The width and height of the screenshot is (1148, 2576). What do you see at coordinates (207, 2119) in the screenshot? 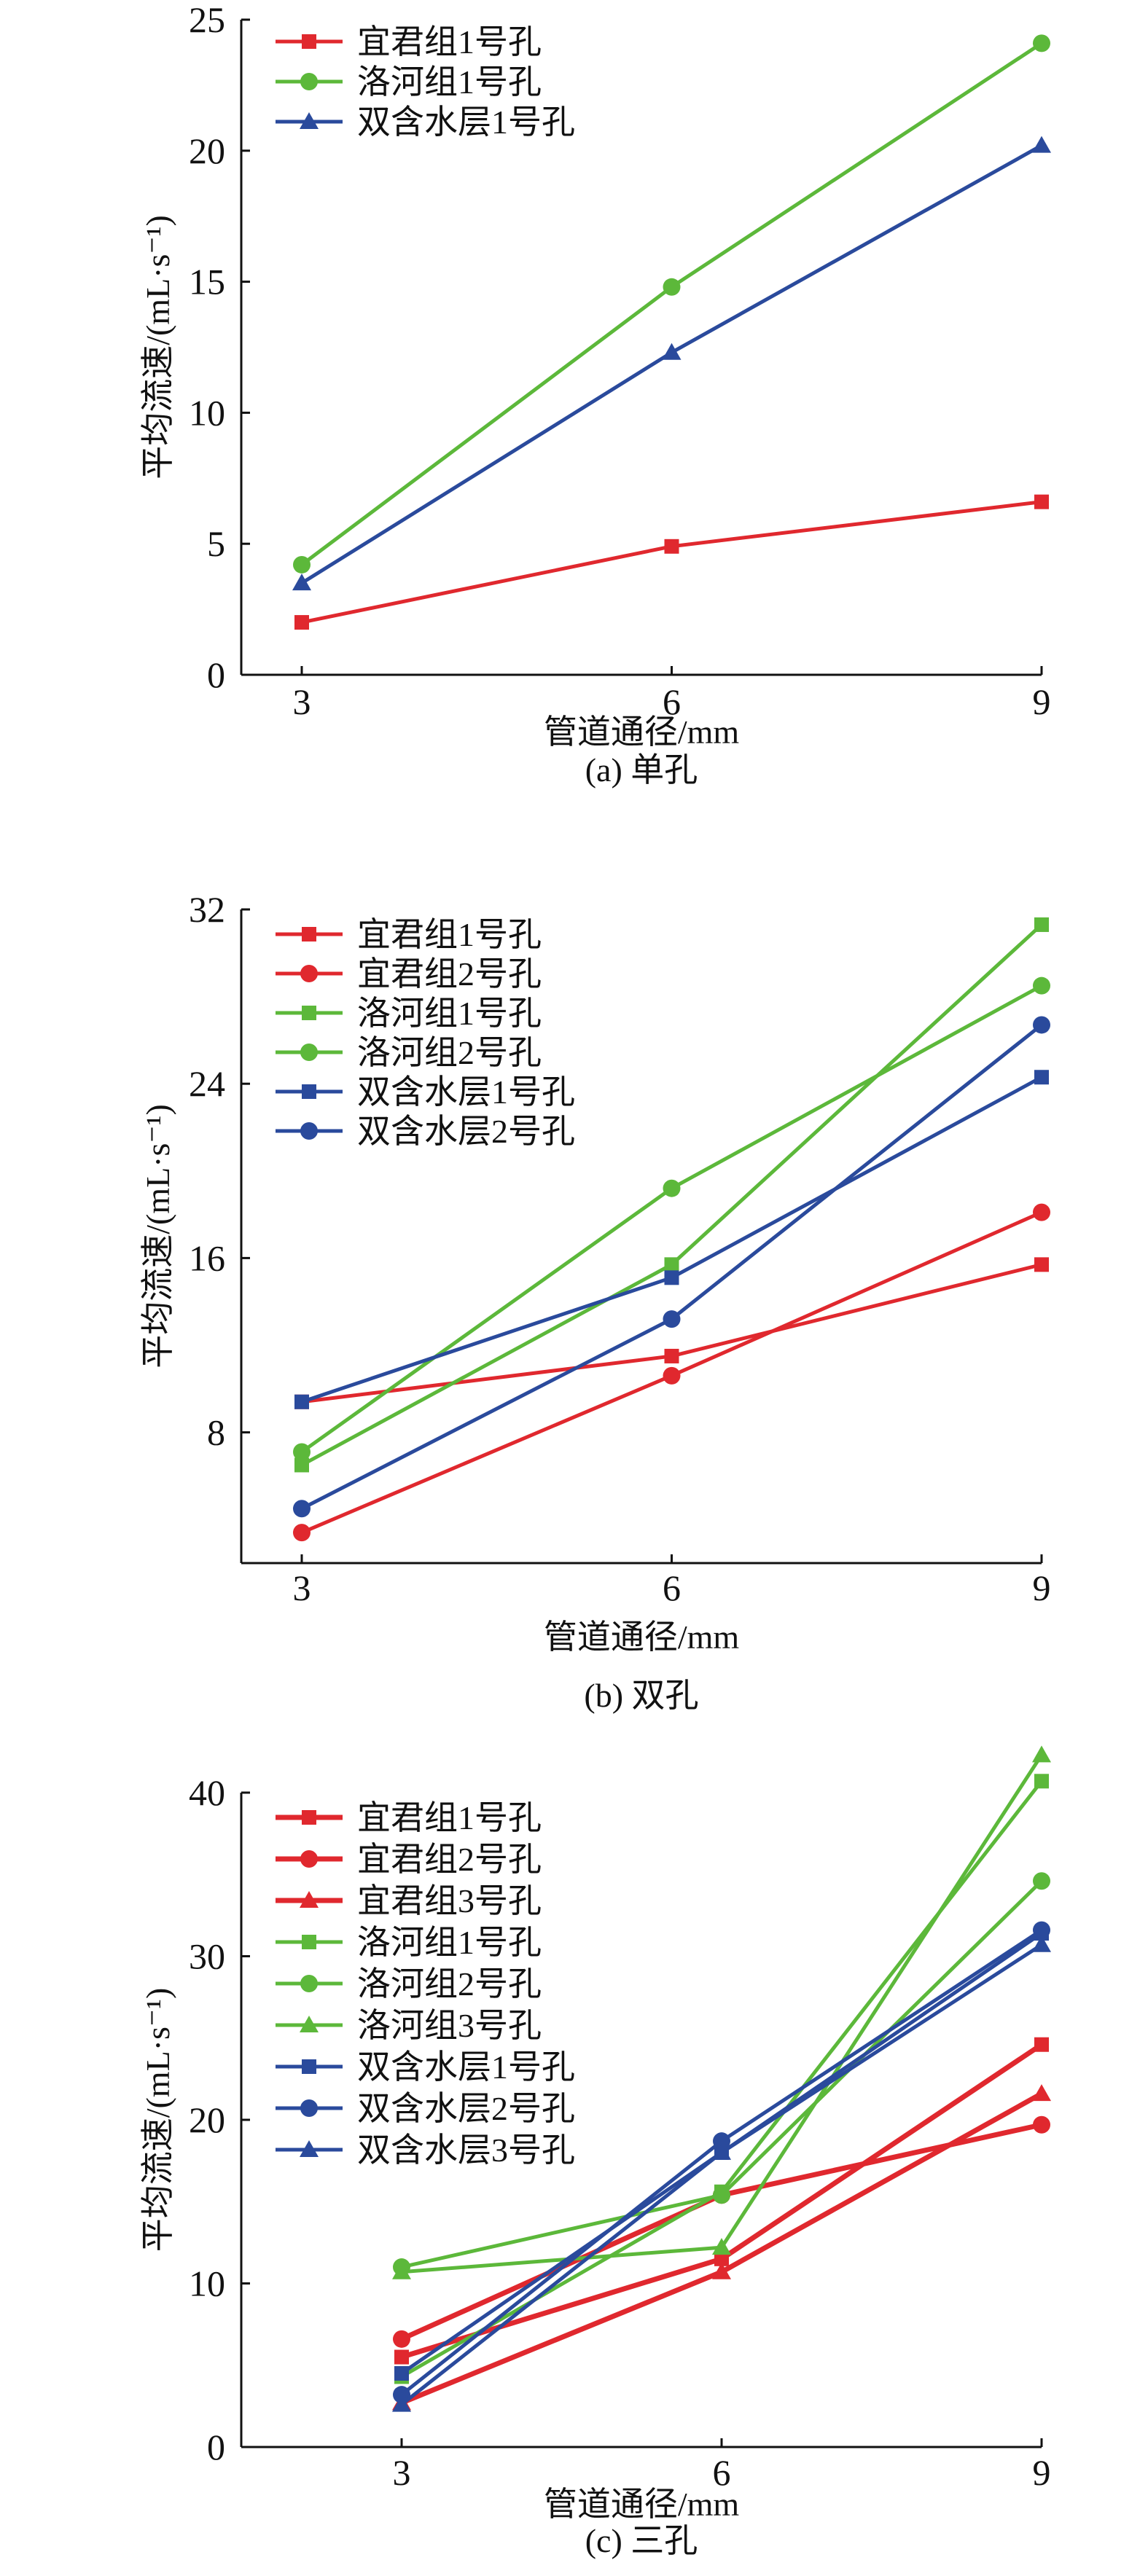
I see `y-tick-label: 20` at bounding box center [207, 2119].